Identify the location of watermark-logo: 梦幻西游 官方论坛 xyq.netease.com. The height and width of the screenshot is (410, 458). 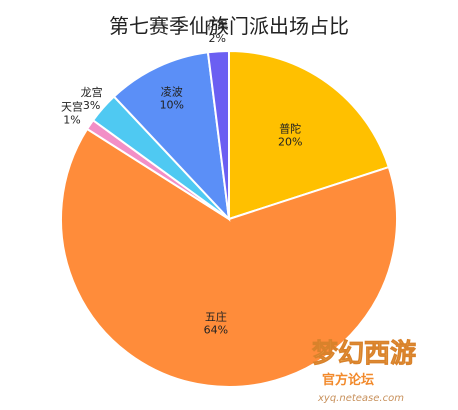
(364, 371).